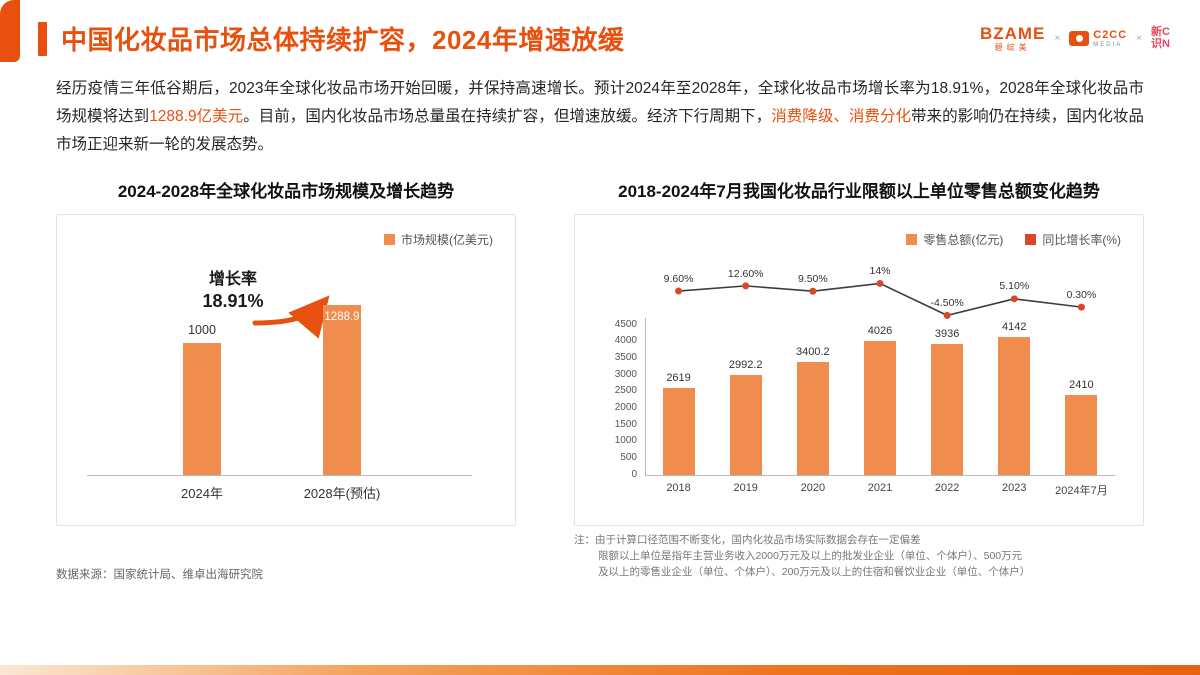 This screenshot has height=675, width=1200. I want to click on logo-row: BZAME 碧绽美 × C2CC MEDIA × 新C 识N, so click(1075, 38).